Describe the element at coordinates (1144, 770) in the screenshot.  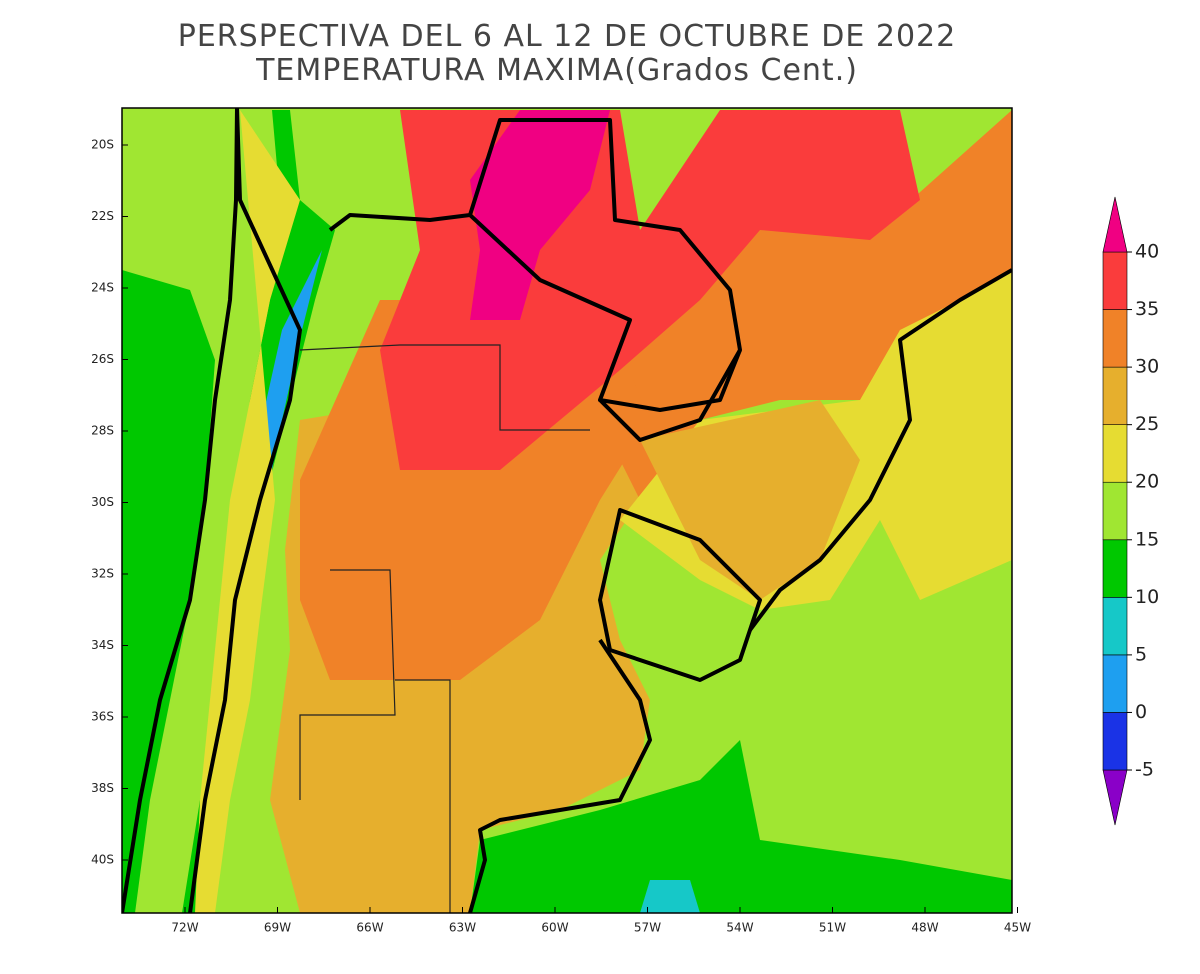
I see `colorbar-label: -5` at that location.